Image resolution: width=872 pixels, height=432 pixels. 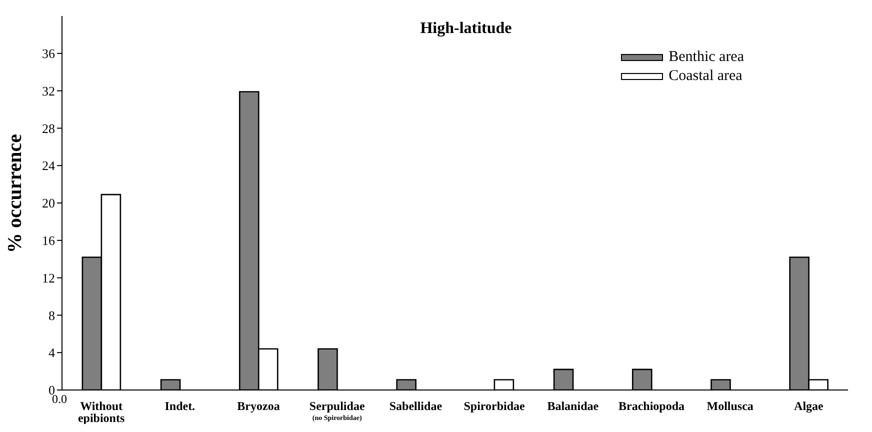 I want to click on y-tick-label: 28, so click(x=48, y=128).